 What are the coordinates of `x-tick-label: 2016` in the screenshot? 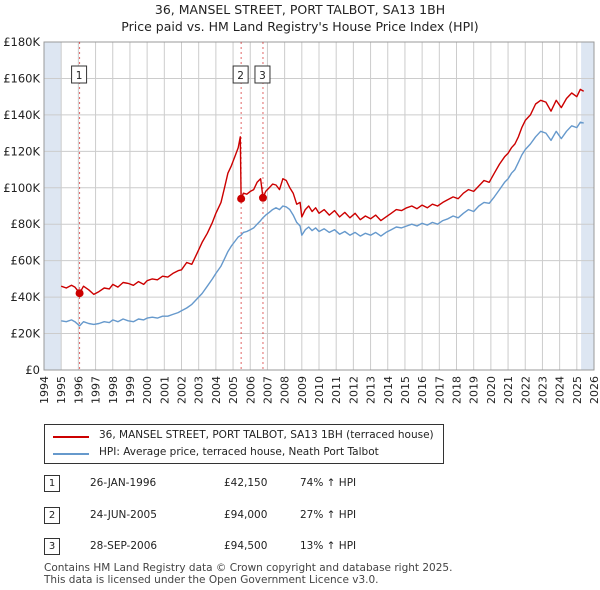 It's located at (422, 390).